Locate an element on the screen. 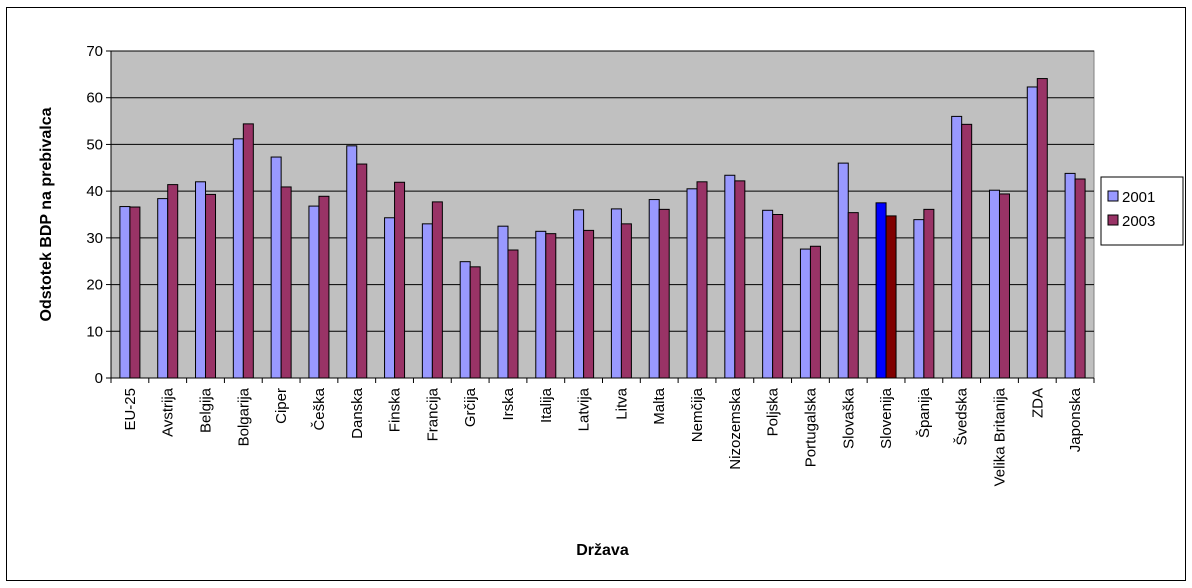 This screenshot has width=1192, height=588. x-tick-label: Litva is located at coordinates (621, 403).